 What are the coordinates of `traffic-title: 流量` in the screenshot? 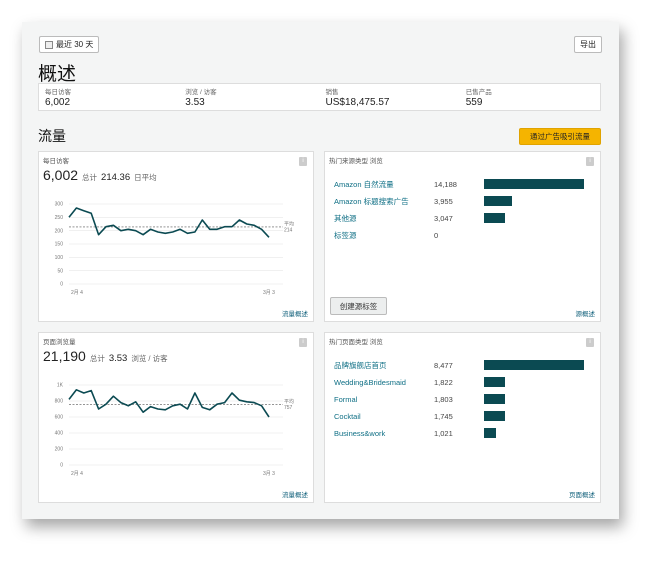 It's located at (52, 136).